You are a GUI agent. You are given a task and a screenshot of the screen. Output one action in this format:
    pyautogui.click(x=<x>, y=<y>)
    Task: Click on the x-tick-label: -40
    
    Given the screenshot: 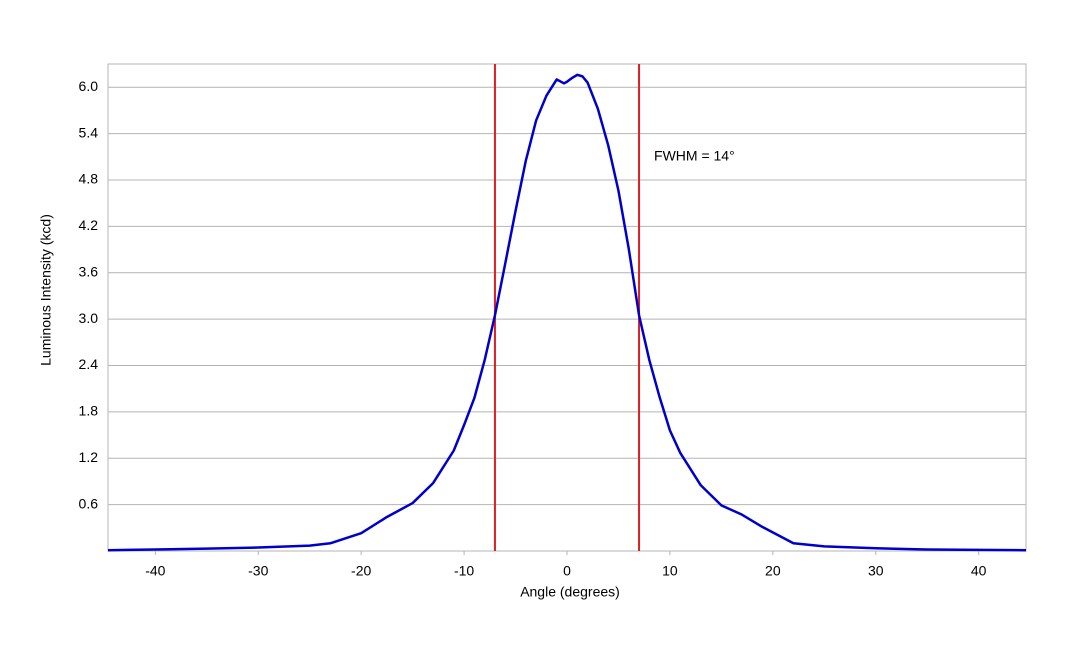 What is the action you would take?
    pyautogui.click(x=155, y=571)
    